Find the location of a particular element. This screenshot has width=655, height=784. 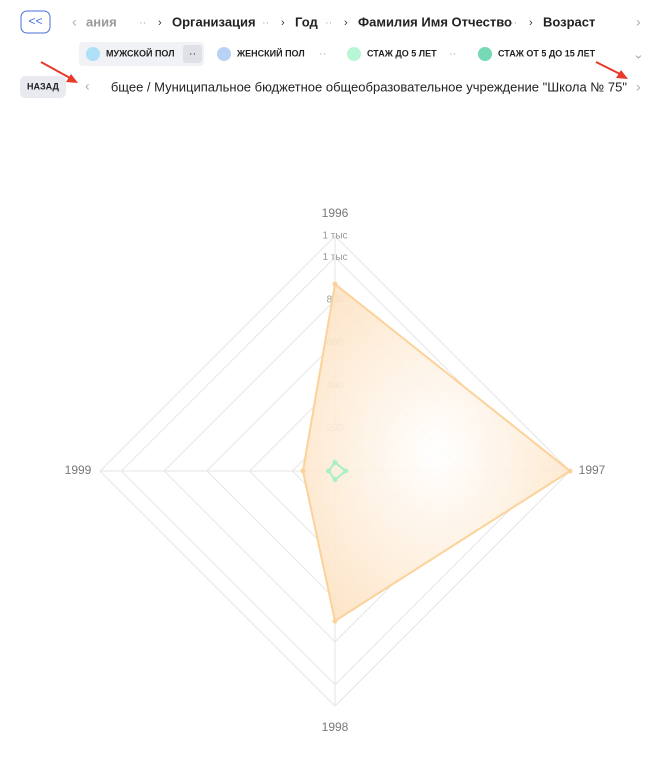

legend-label: МУЖСКОЙ ПОЛ is located at coordinates (140, 52).